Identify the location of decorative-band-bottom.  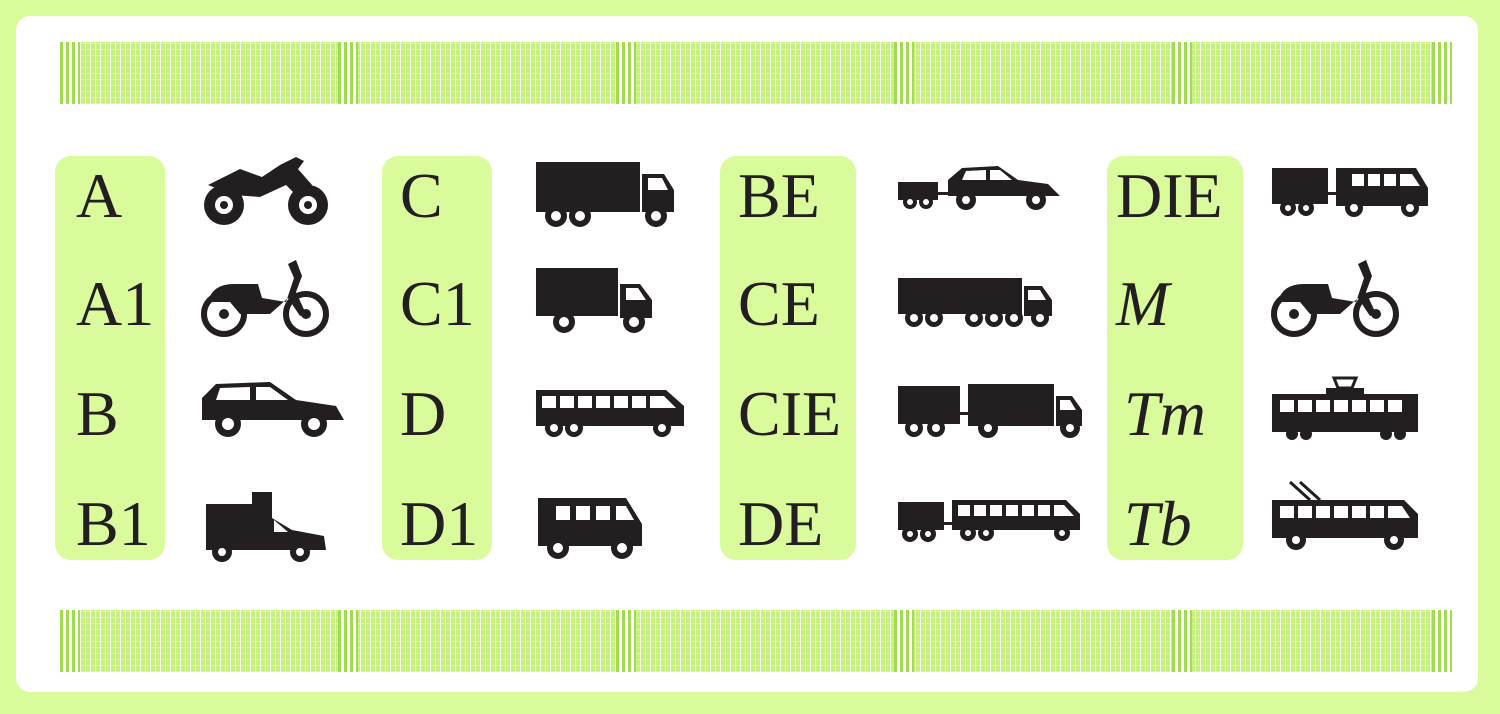
(756, 641).